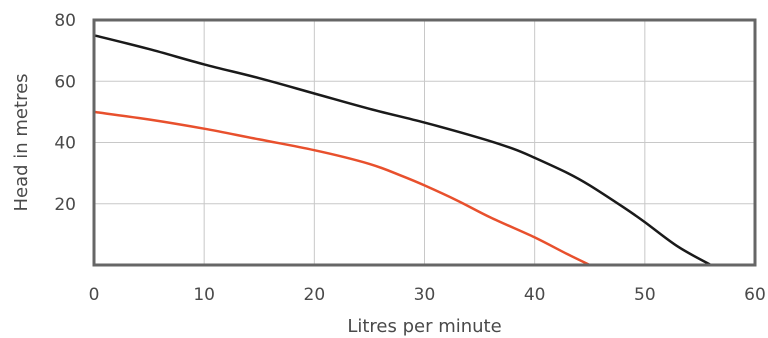 The height and width of the screenshot is (338, 768). What do you see at coordinates (315, 295) in the screenshot?
I see `x-tick-label: 20` at bounding box center [315, 295].